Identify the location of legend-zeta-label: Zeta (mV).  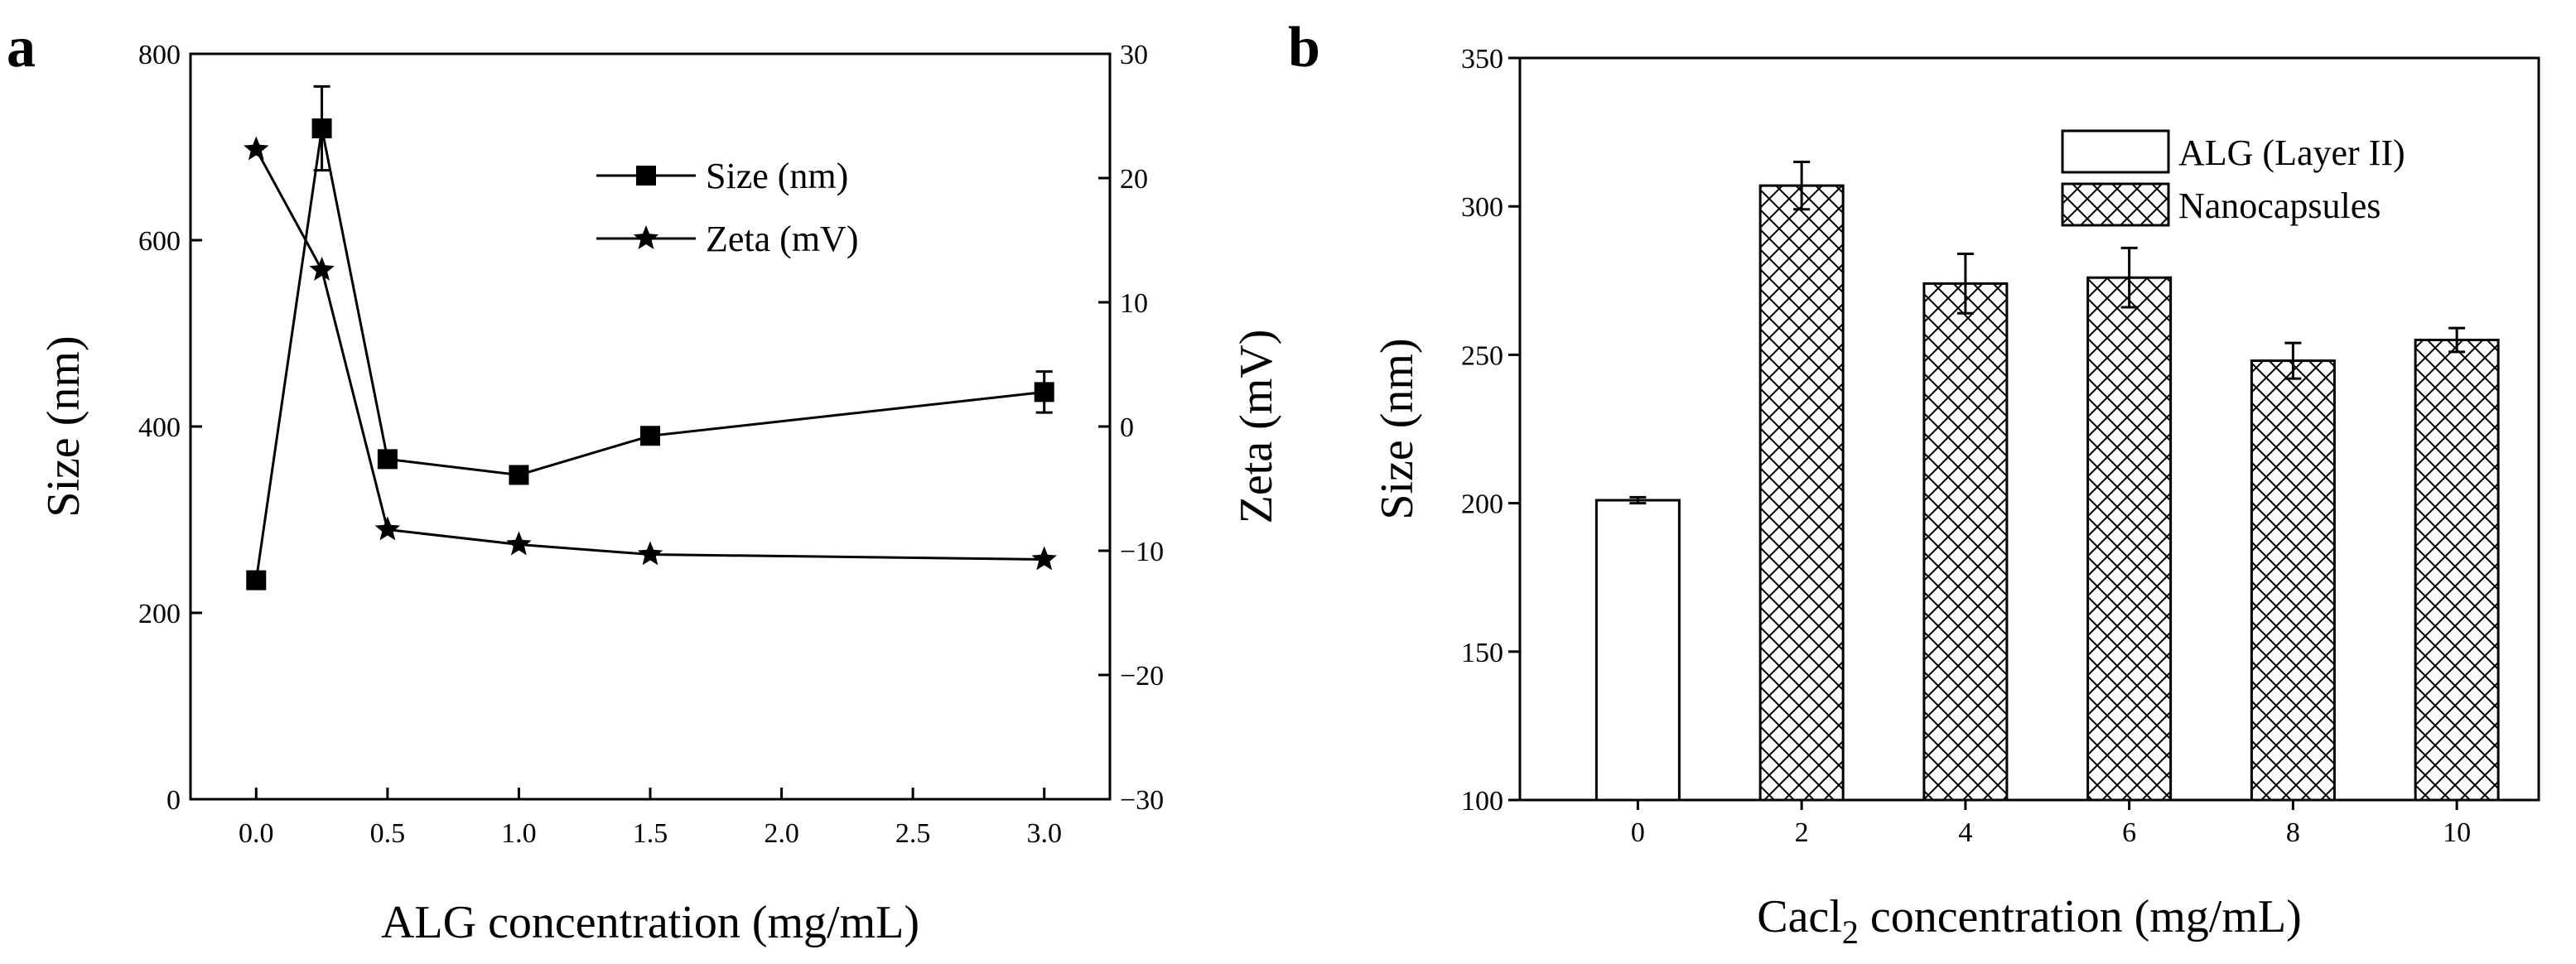
(782, 239).